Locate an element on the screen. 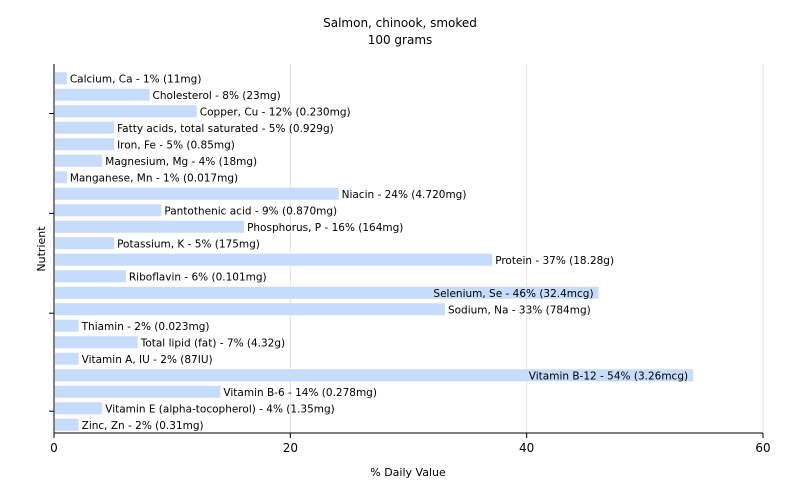 The height and width of the screenshot is (500, 800). x-tick-label: 0 is located at coordinates (54, 448).